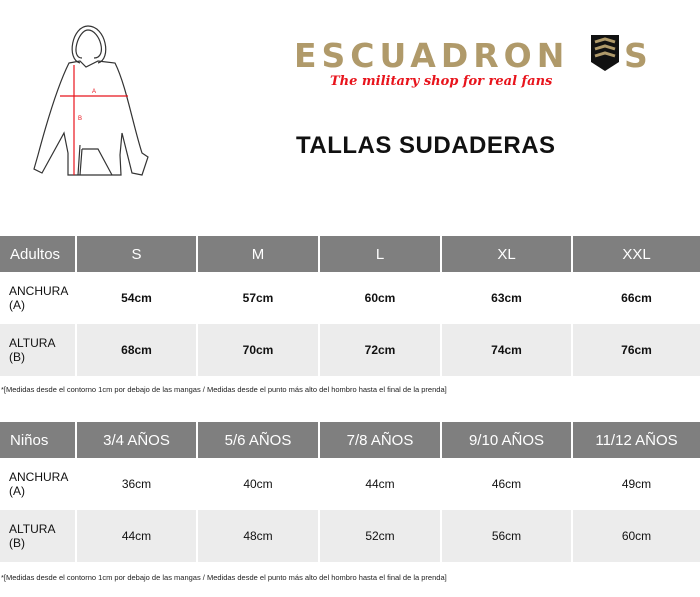 Image resolution: width=700 pixels, height=597 pixels. Describe the element at coordinates (258, 440) in the screenshot. I see `column-header: 5/6 AÑOS` at that location.